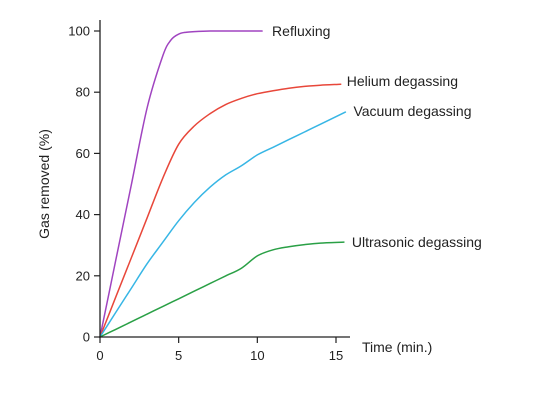 This screenshot has height=407, width=547. I want to click on y-tick-label: 20, so click(83, 275).